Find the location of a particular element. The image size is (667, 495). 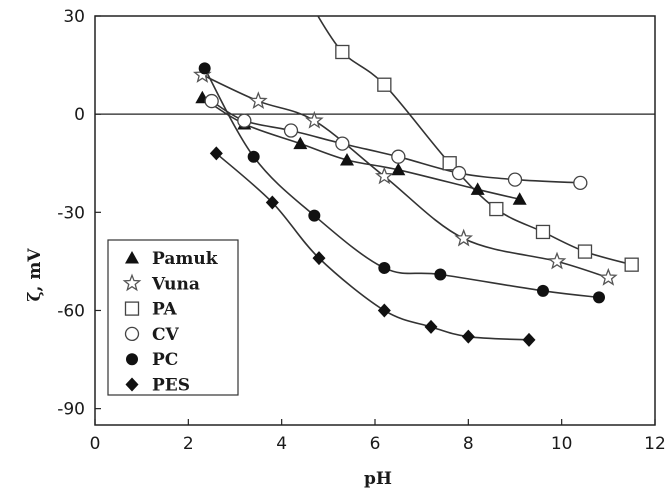

legend-marker-vuna is located at coordinates (132, 282).